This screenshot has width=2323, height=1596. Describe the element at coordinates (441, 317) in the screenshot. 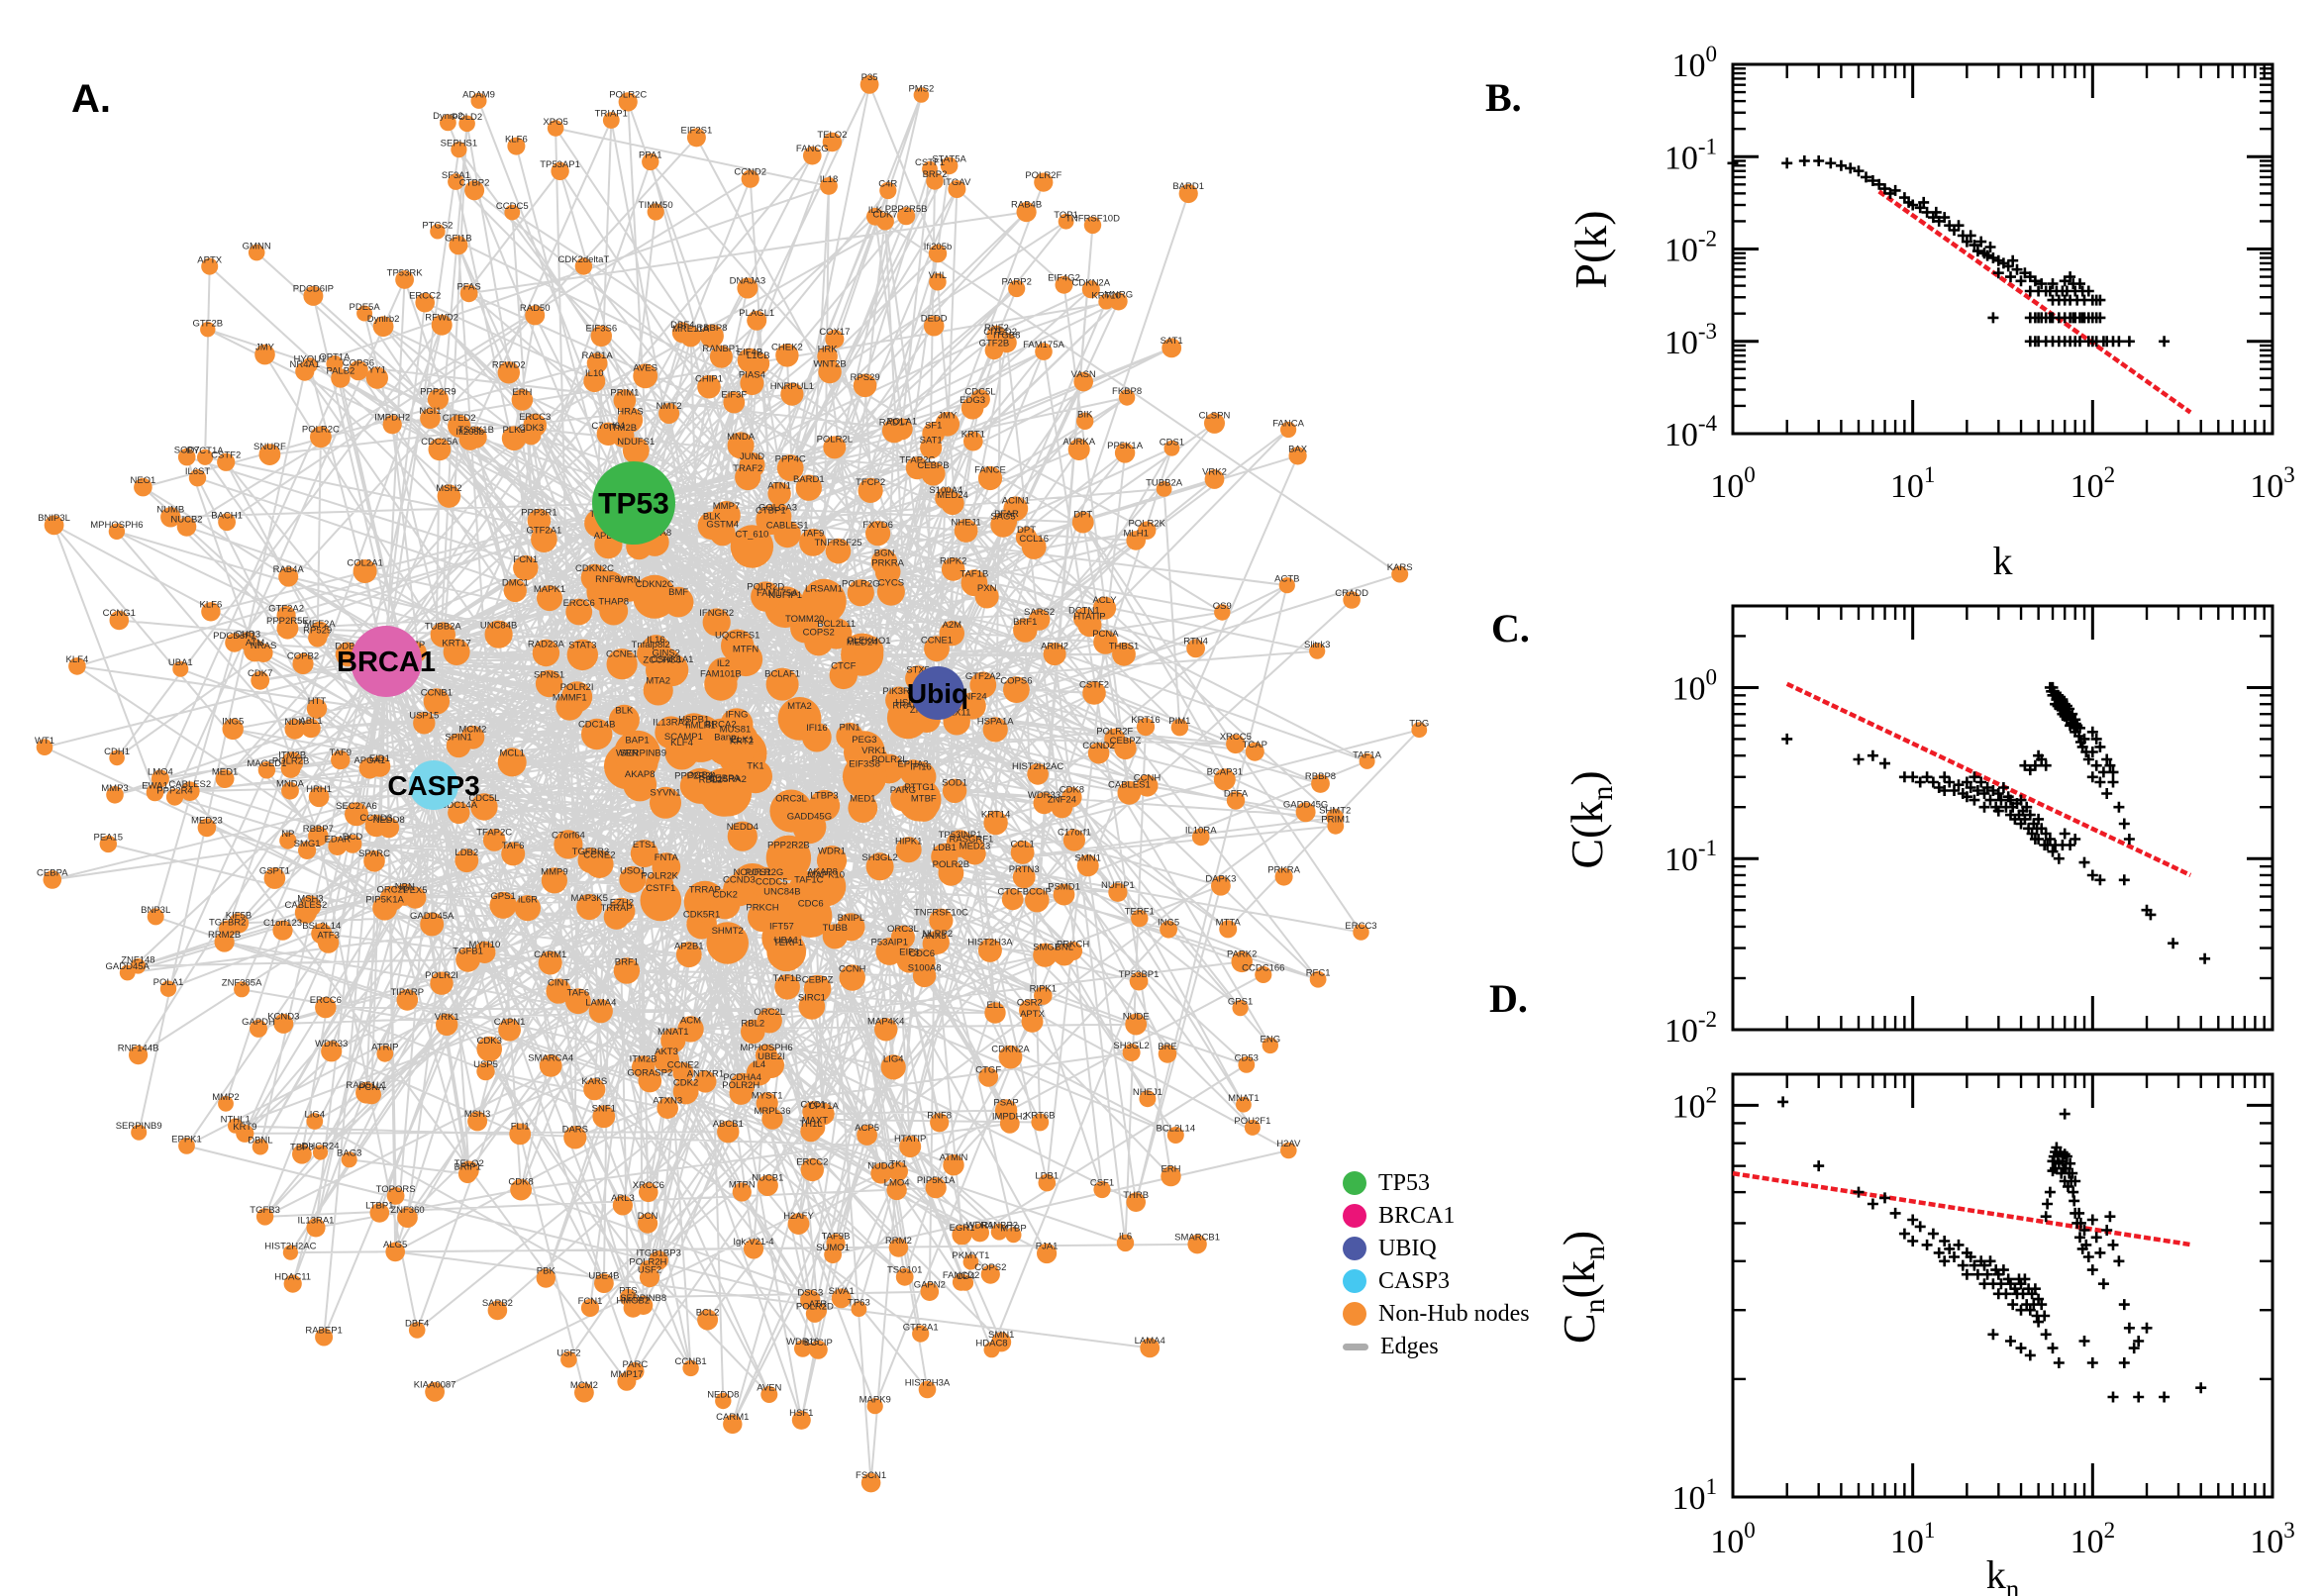

I see `gene-label: RFWD2` at that location.